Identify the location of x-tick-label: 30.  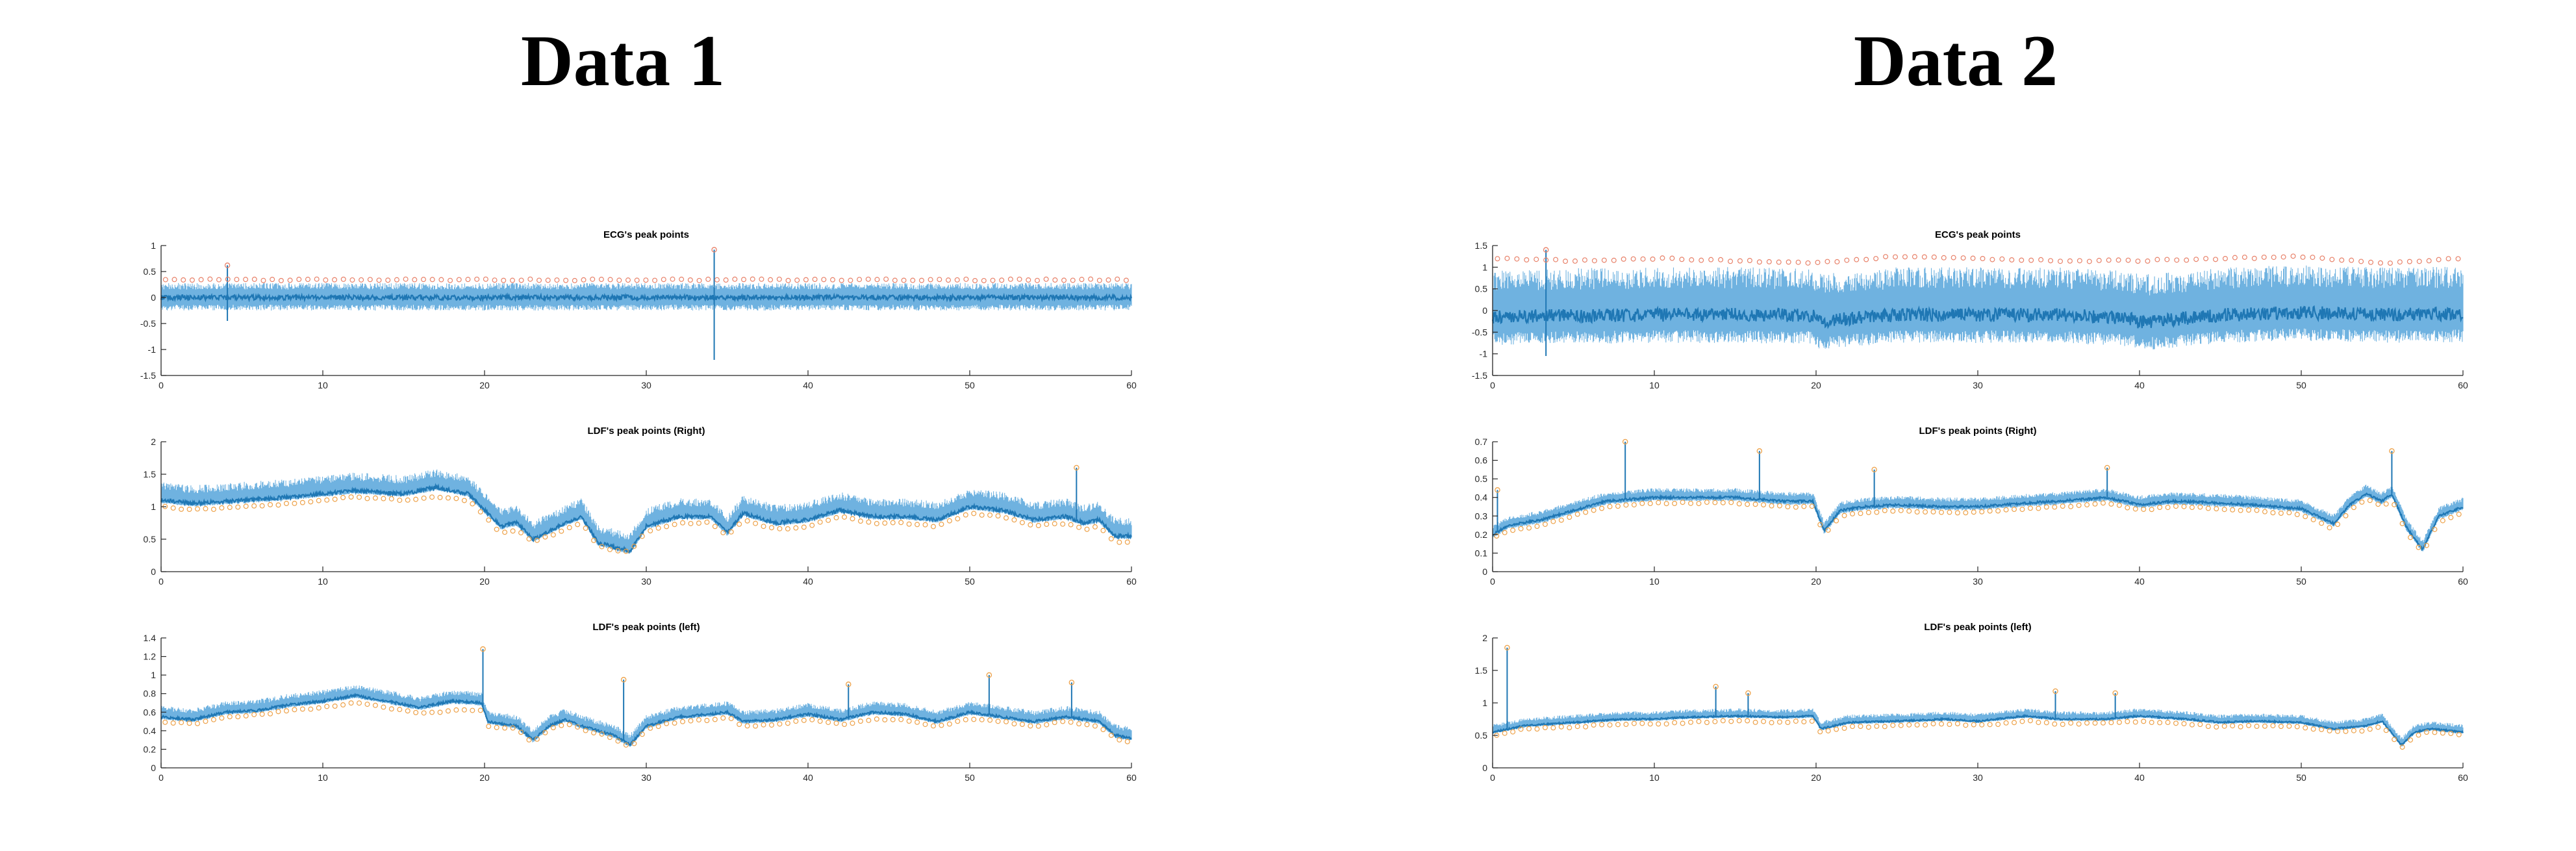
(1978, 581).